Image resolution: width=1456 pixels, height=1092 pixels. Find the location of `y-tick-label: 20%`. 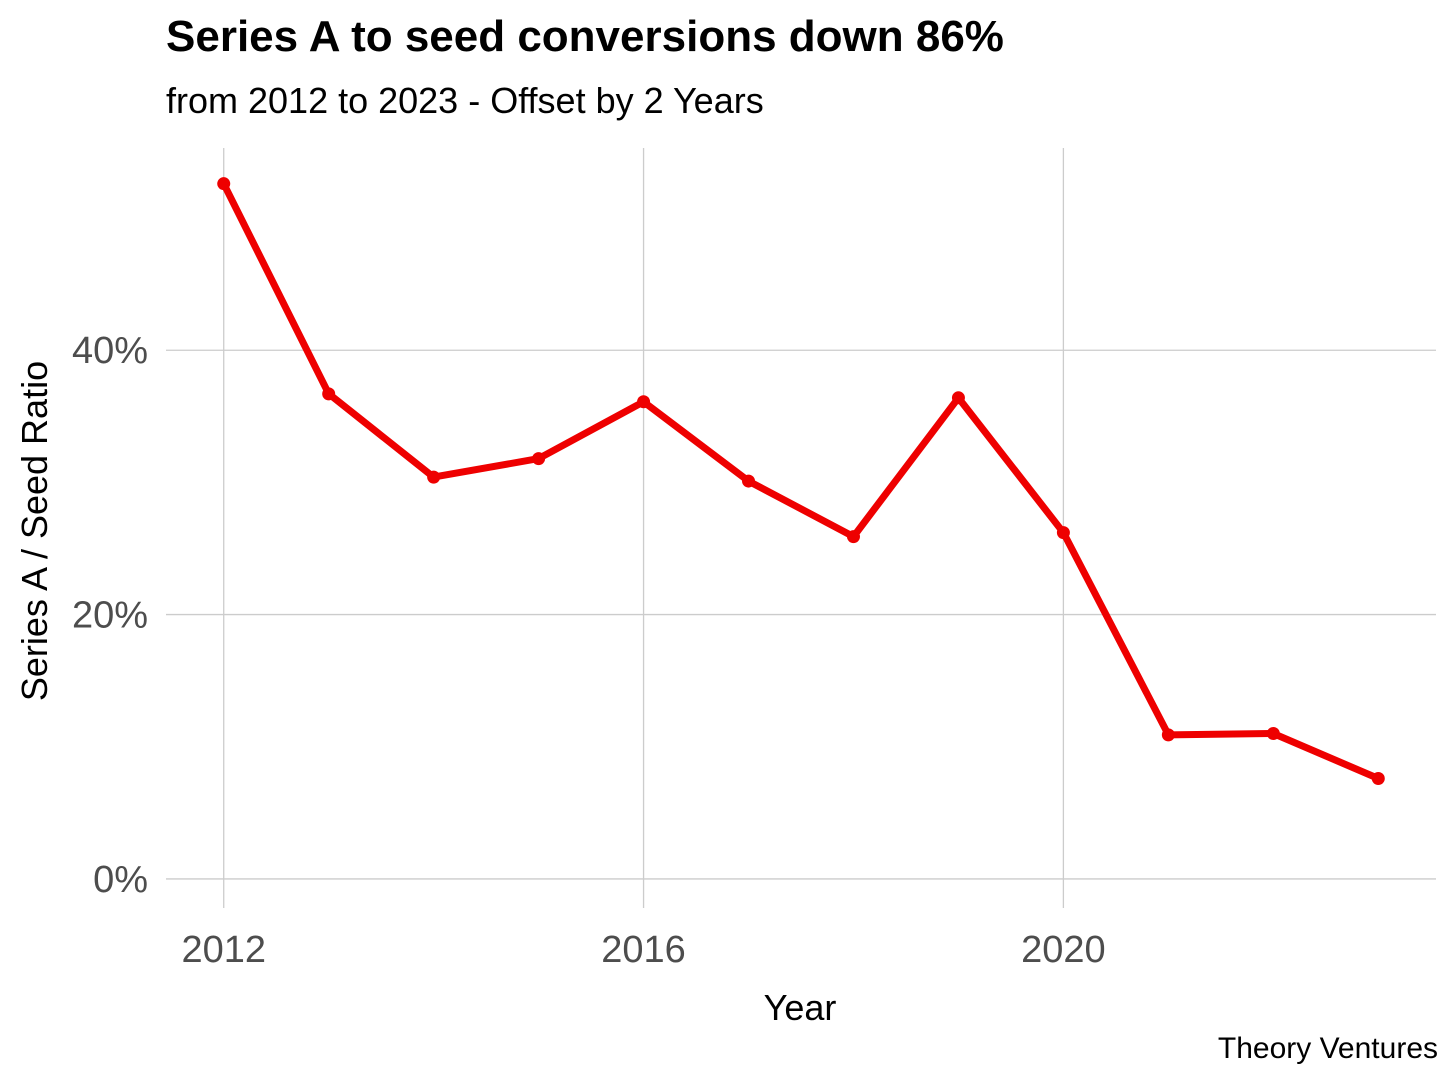

y-tick-label: 20% is located at coordinates (110, 616).